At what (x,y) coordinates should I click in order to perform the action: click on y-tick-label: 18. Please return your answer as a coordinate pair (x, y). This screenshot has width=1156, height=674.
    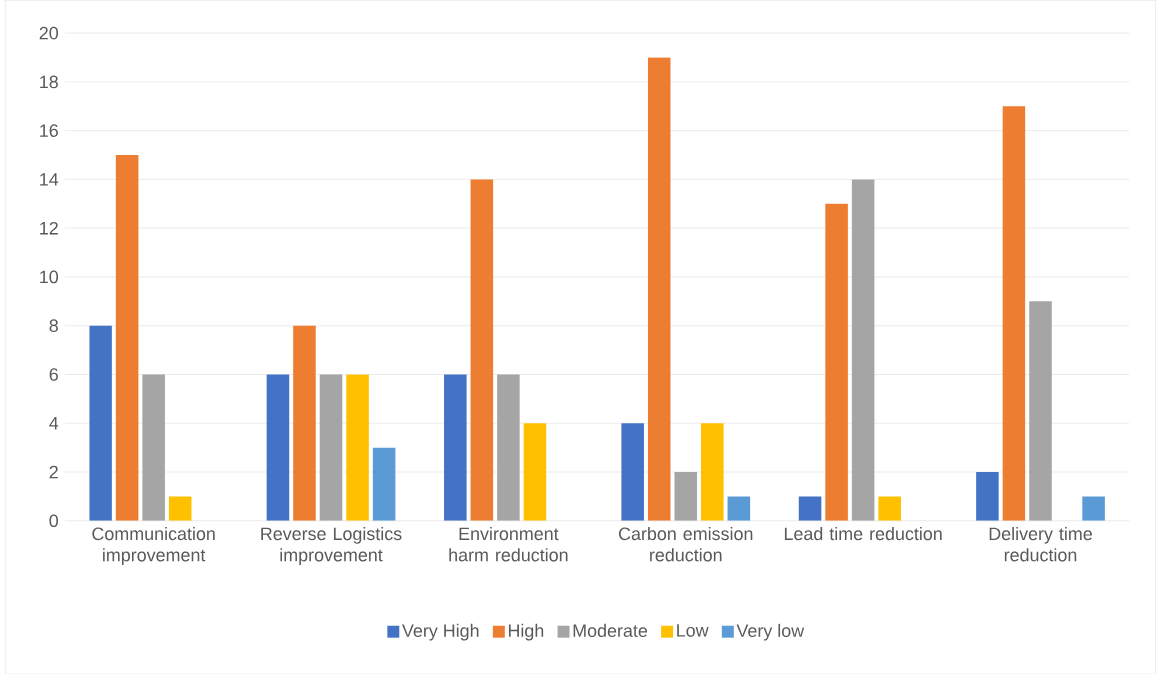
    Looking at the image, I should click on (49, 82).